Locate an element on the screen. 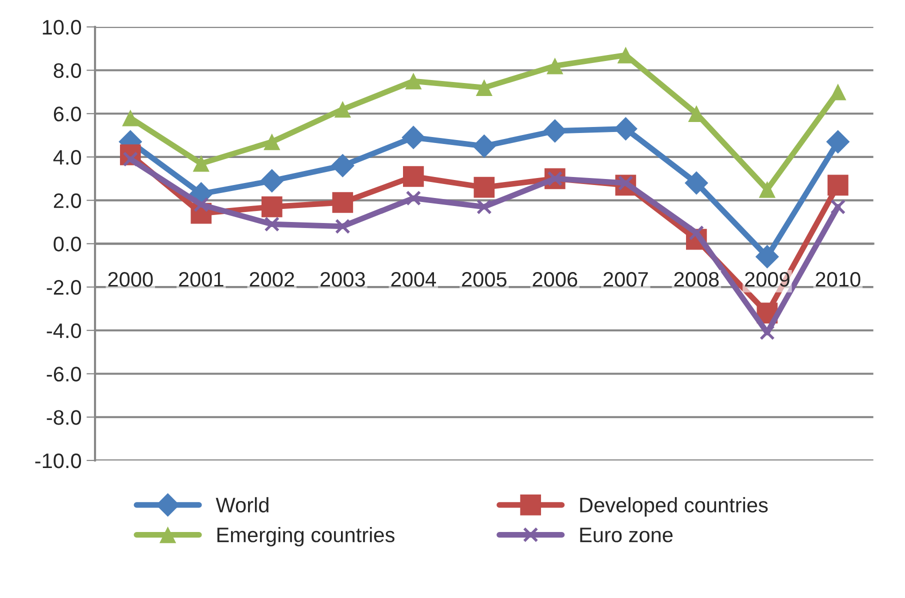 This screenshot has height=598, width=905. legend-label: Emerging countries is located at coordinates (305, 536).